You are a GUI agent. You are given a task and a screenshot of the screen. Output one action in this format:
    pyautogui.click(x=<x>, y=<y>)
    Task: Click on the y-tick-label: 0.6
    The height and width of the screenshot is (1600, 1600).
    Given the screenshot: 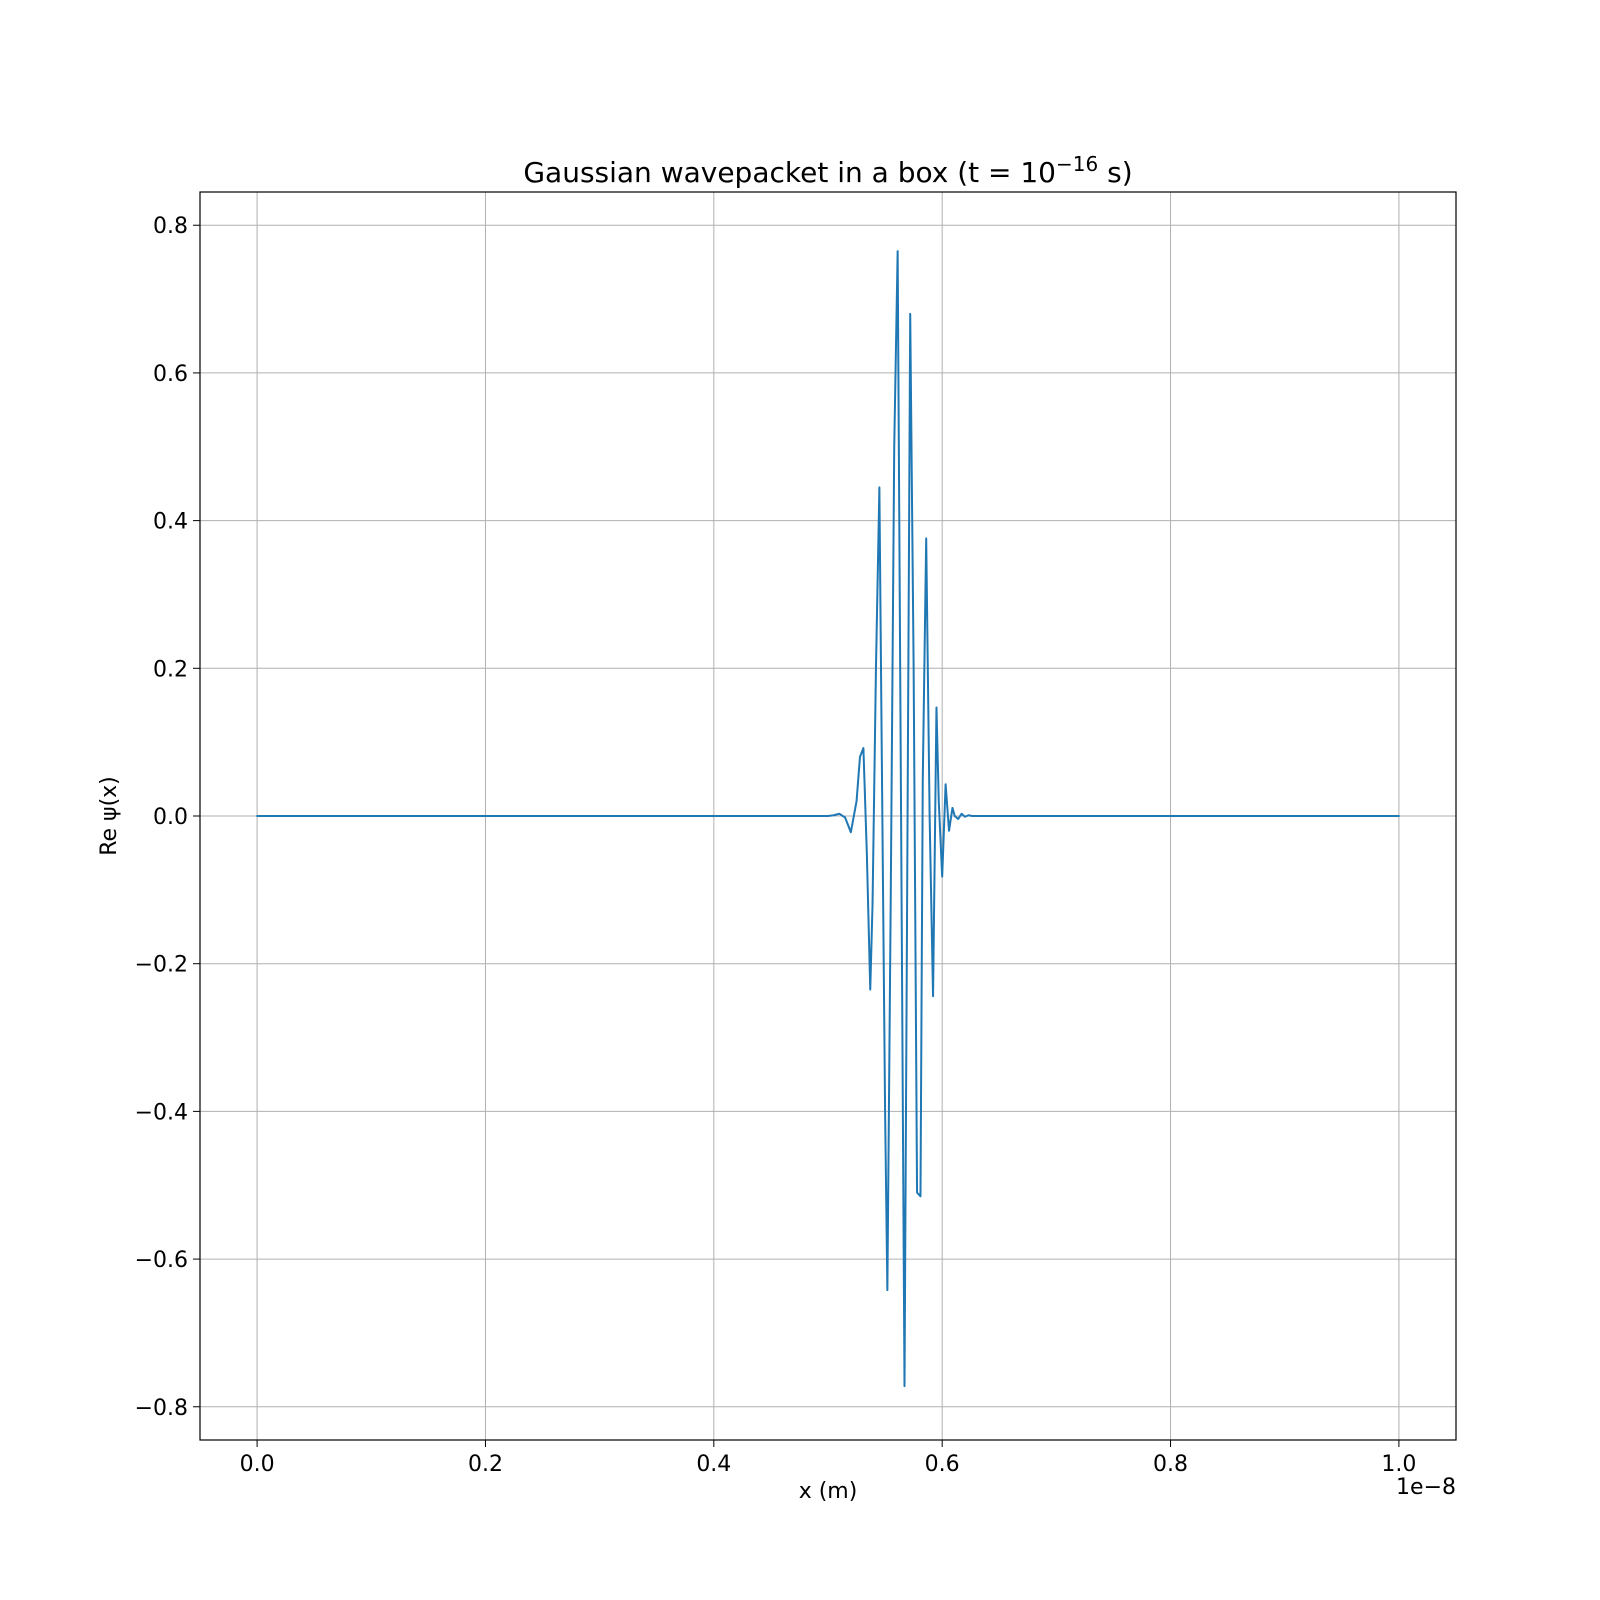 What is the action you would take?
    pyautogui.click(x=170, y=374)
    